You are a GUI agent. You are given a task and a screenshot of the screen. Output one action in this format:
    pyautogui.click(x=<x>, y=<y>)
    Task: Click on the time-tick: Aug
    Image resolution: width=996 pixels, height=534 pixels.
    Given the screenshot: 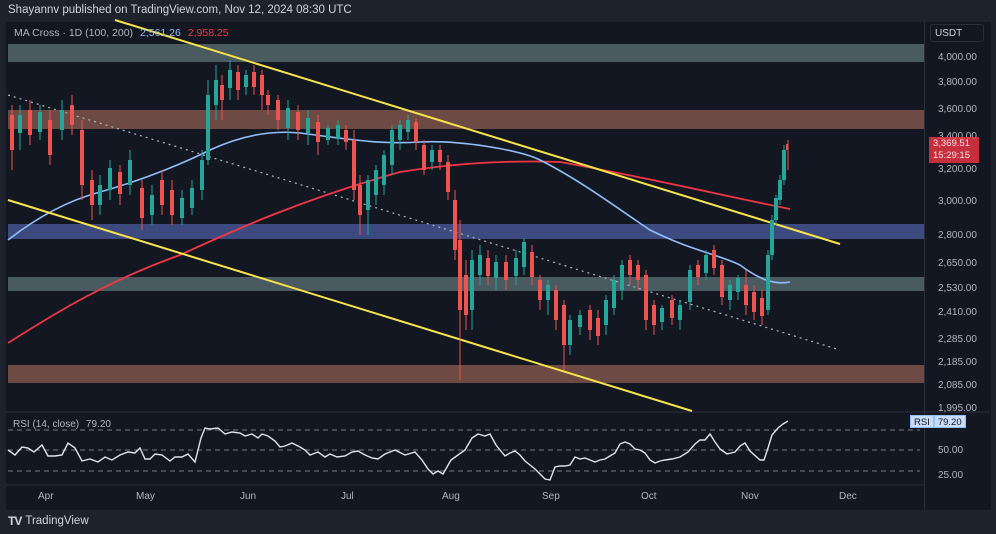 What is the action you would take?
    pyautogui.click(x=451, y=496)
    